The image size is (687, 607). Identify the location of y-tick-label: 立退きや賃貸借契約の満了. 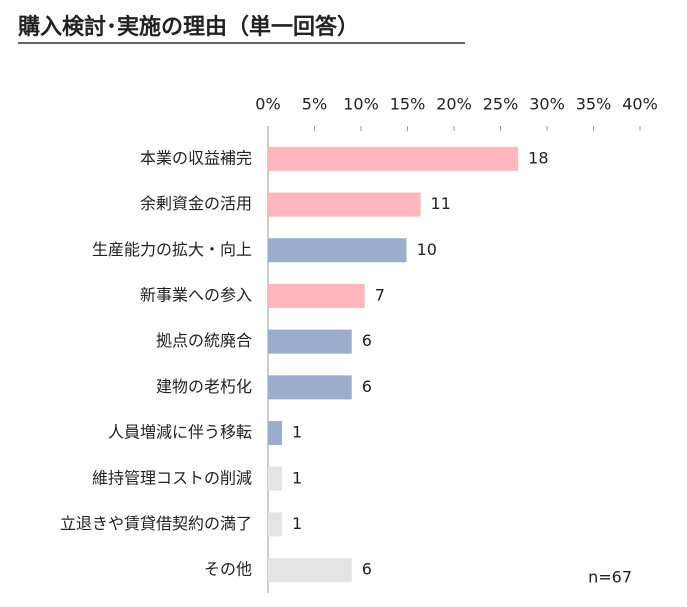
(156, 523).